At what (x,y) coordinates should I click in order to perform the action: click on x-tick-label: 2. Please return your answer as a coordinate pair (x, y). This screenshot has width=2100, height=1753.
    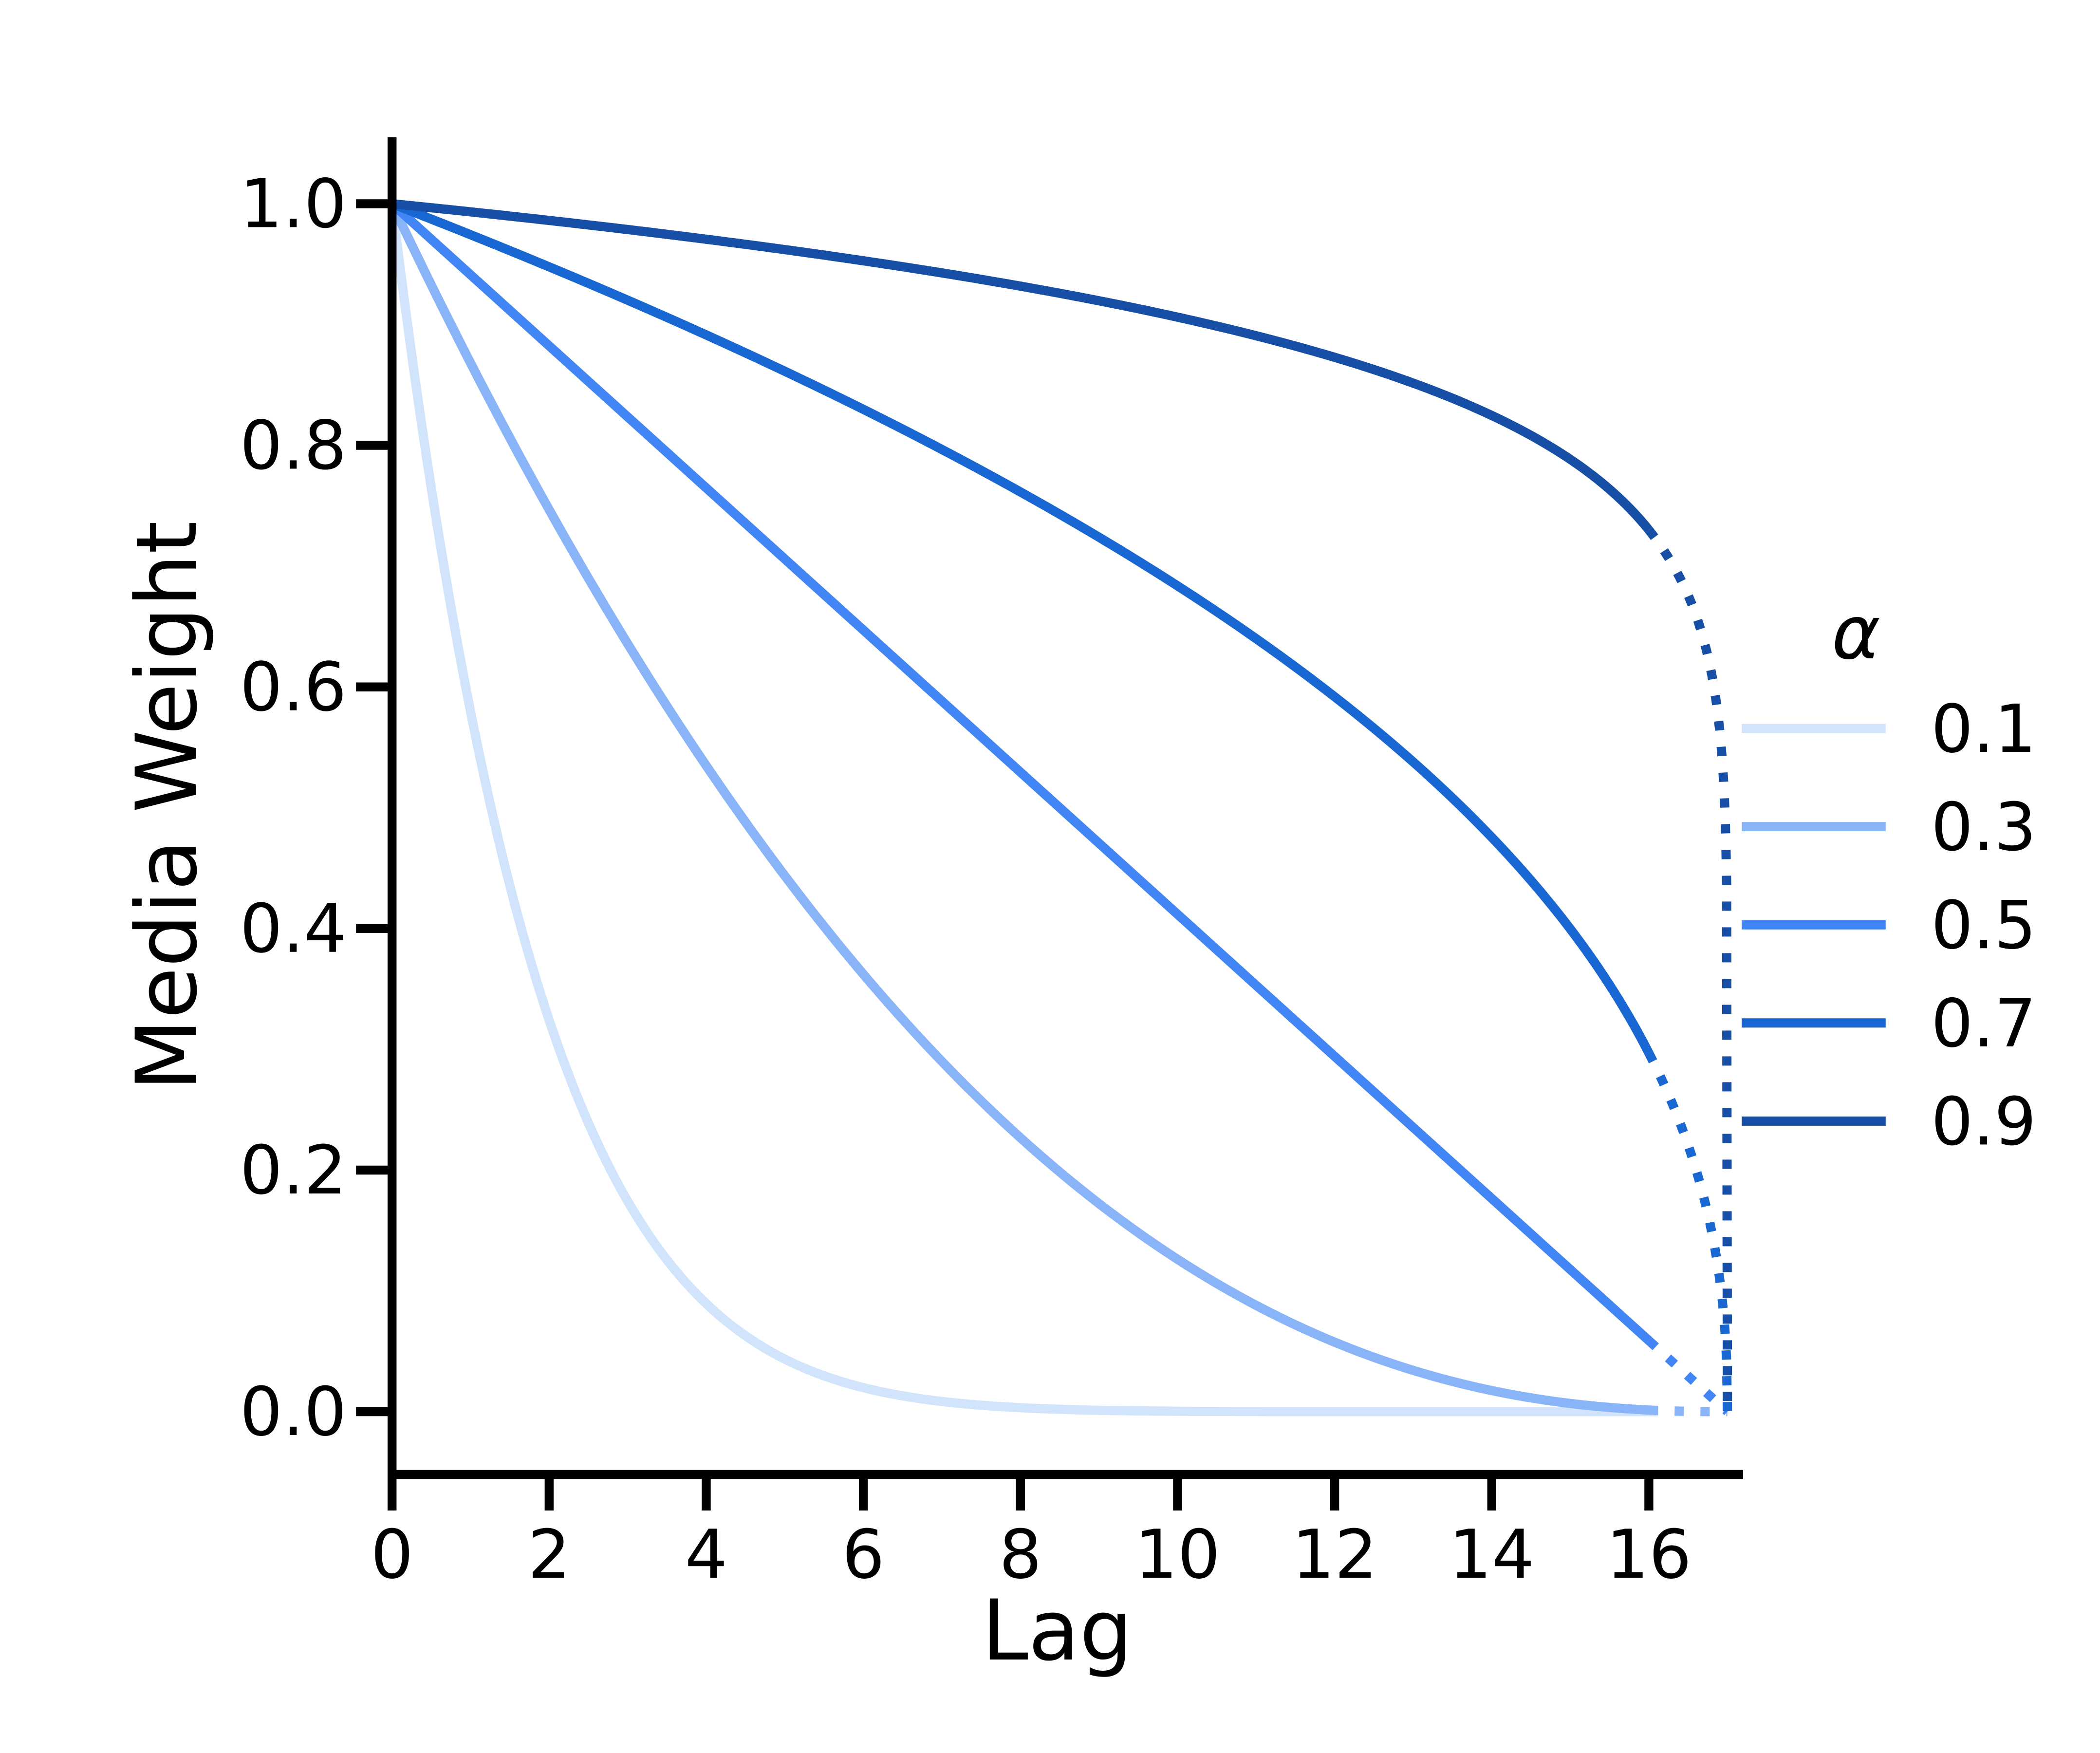
    Looking at the image, I should click on (549, 1554).